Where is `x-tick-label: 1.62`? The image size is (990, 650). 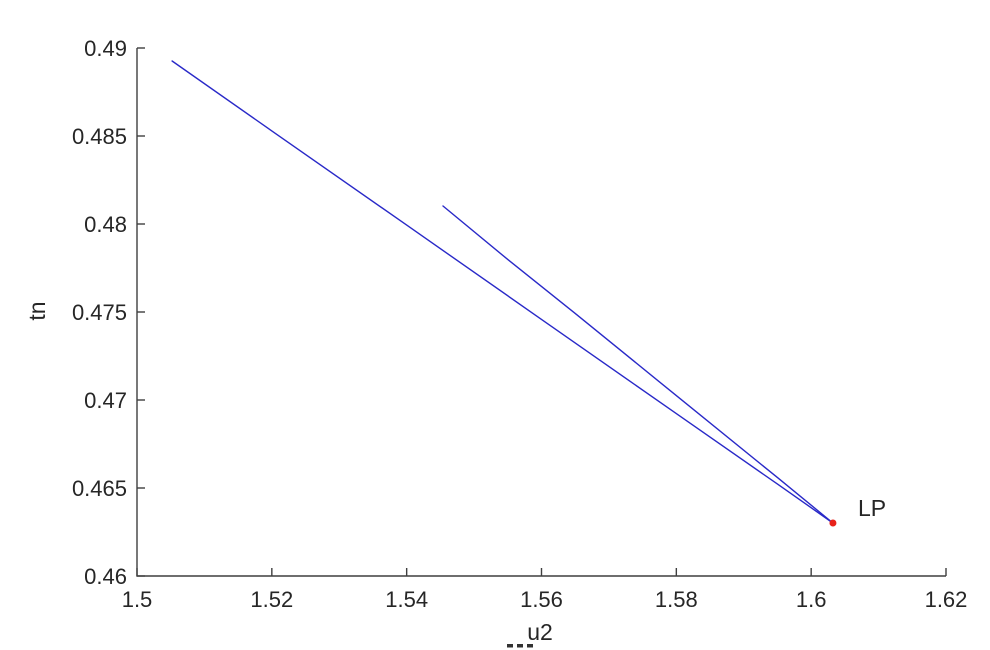
x-tick-label: 1.62 is located at coordinates (946, 599).